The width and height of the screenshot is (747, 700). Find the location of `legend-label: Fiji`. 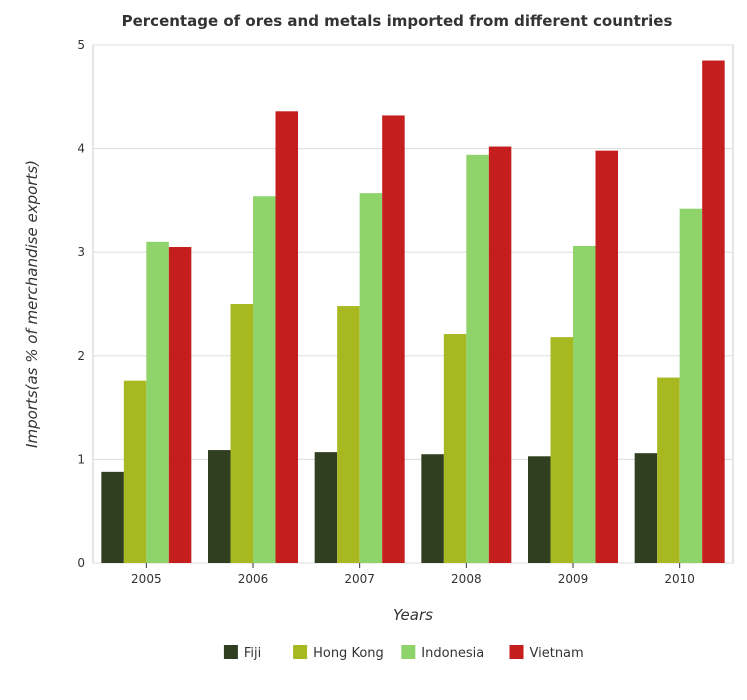

legend-label: Fiji is located at coordinates (252, 653).